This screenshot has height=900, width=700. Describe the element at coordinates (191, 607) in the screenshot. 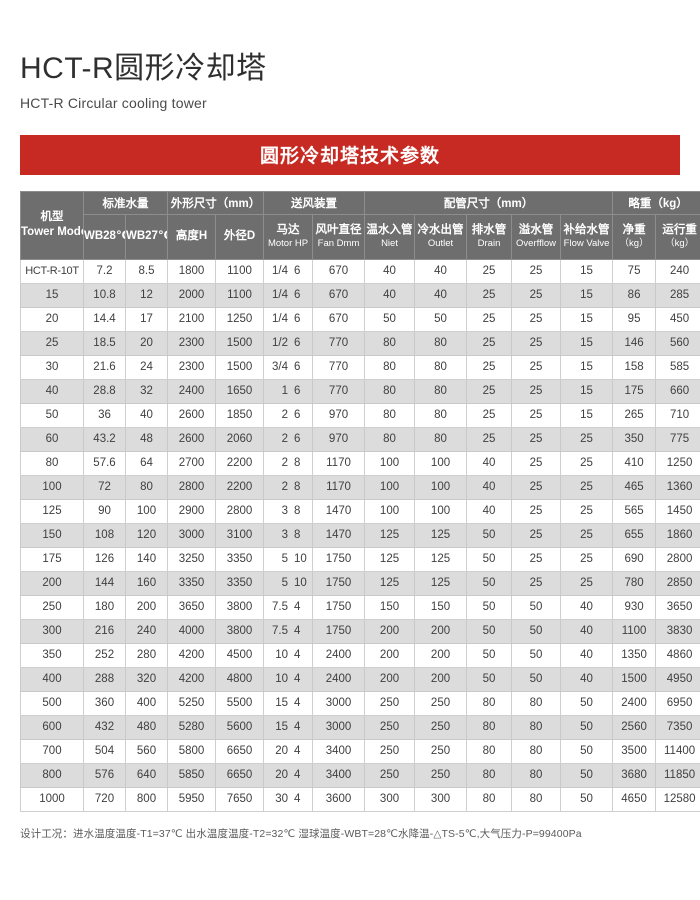

I see `cell-height: 3650` at that location.